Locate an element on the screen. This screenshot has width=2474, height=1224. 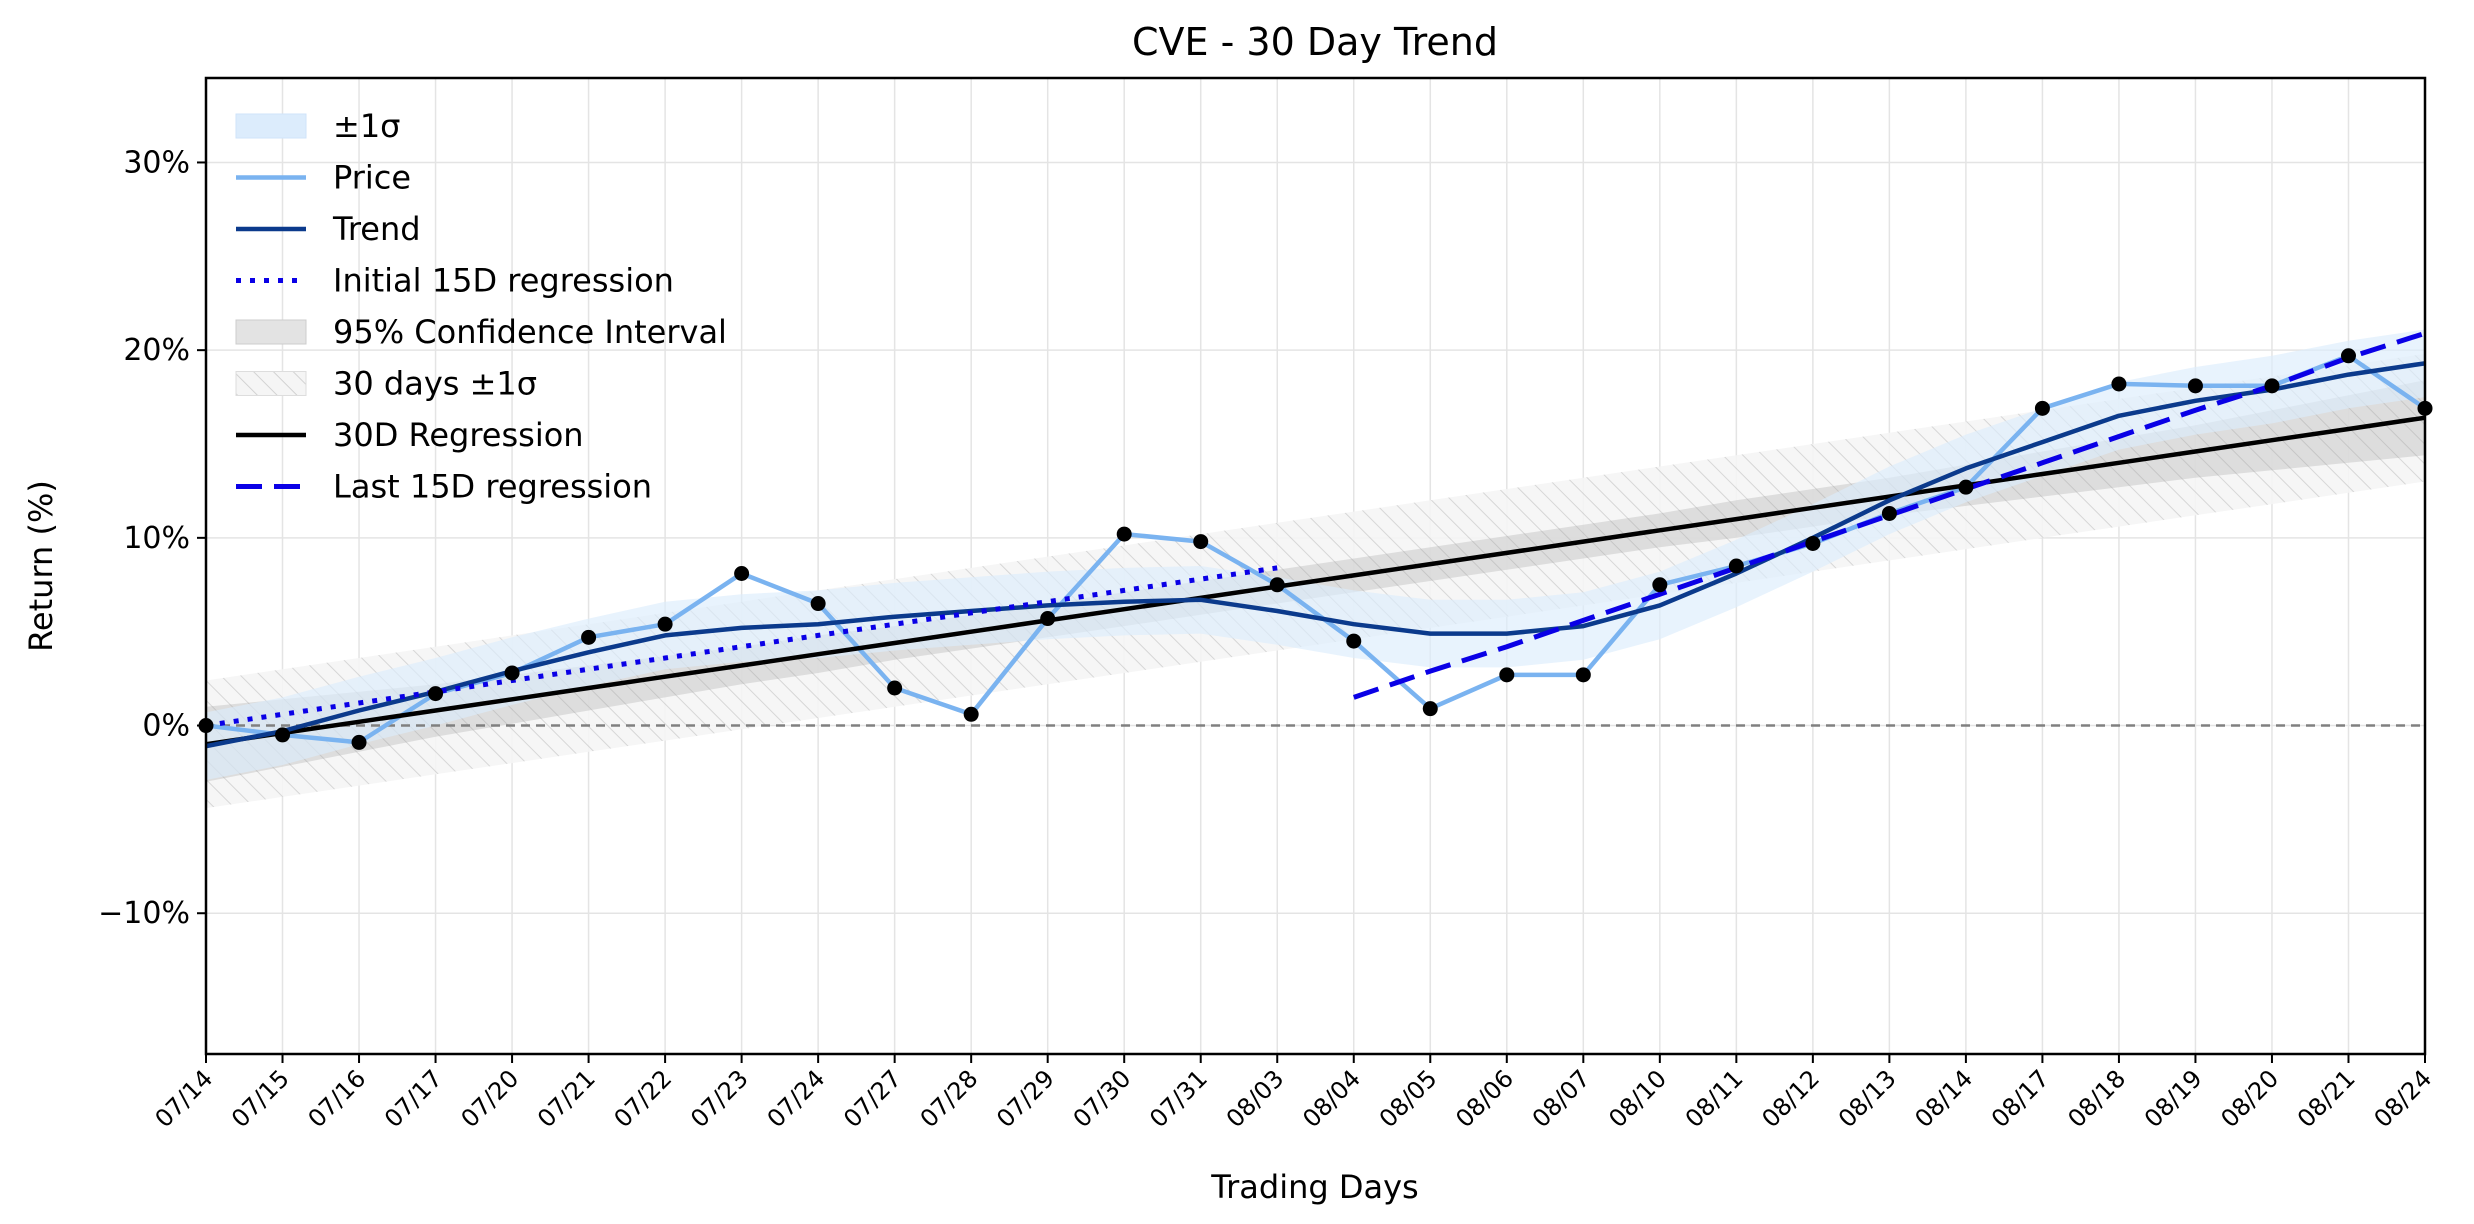
x-tick-label: 07/20 is located at coordinates (490, 1098).